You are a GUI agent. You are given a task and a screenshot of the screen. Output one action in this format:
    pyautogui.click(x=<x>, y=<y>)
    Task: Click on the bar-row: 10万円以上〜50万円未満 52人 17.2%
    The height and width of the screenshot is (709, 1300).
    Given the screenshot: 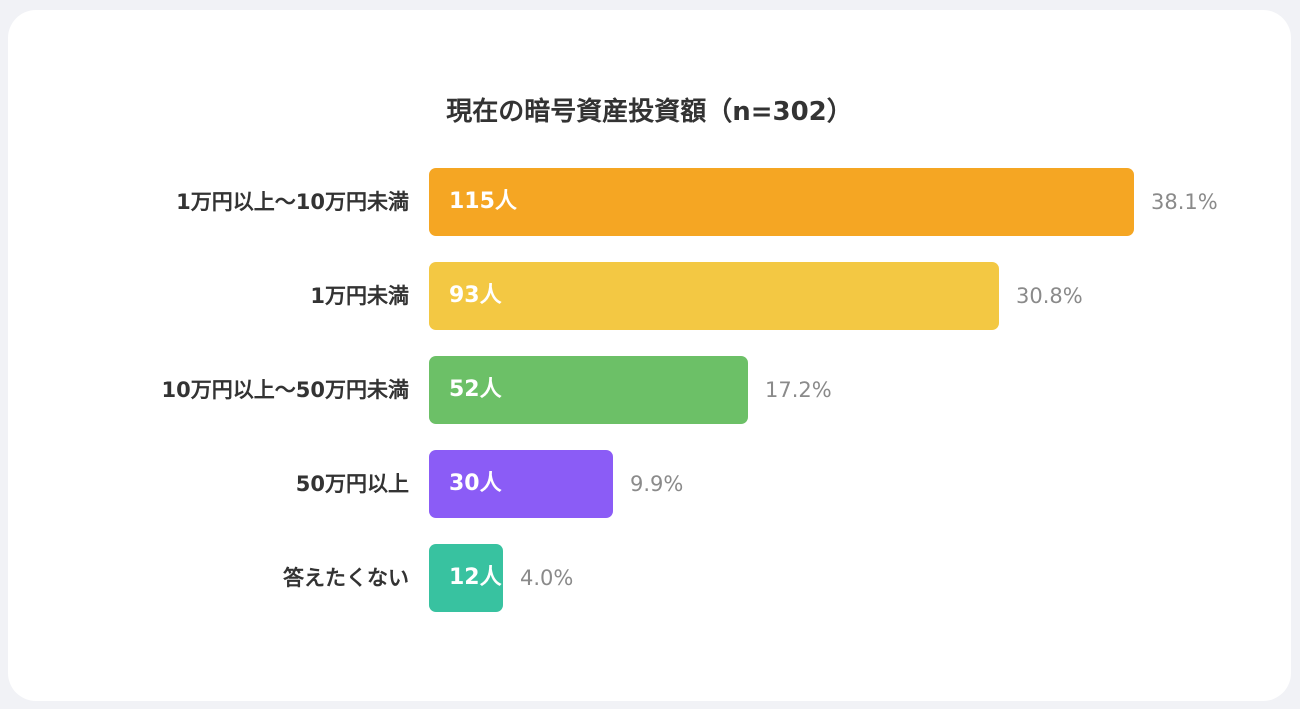 What is the action you would take?
    pyautogui.click(x=649, y=390)
    